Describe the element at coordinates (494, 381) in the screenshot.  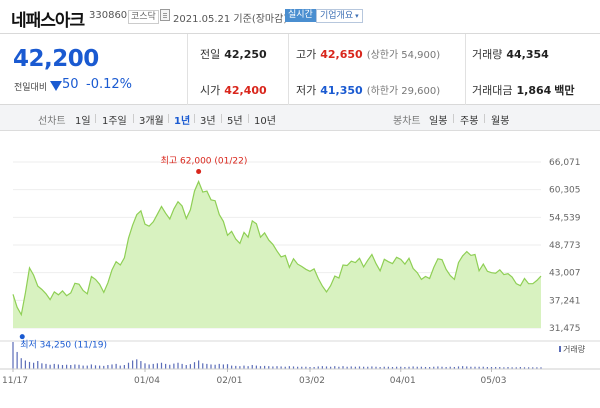
I see `x-tick-label: 05/03` at that location.